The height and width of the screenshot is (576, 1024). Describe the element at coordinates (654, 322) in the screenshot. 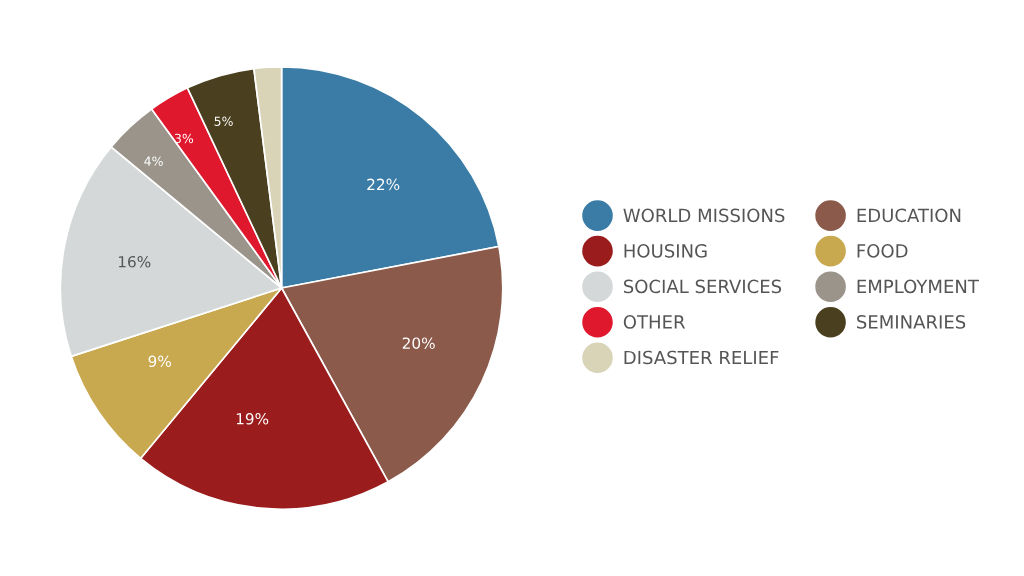

I see `legend-label: OTHER` at that location.